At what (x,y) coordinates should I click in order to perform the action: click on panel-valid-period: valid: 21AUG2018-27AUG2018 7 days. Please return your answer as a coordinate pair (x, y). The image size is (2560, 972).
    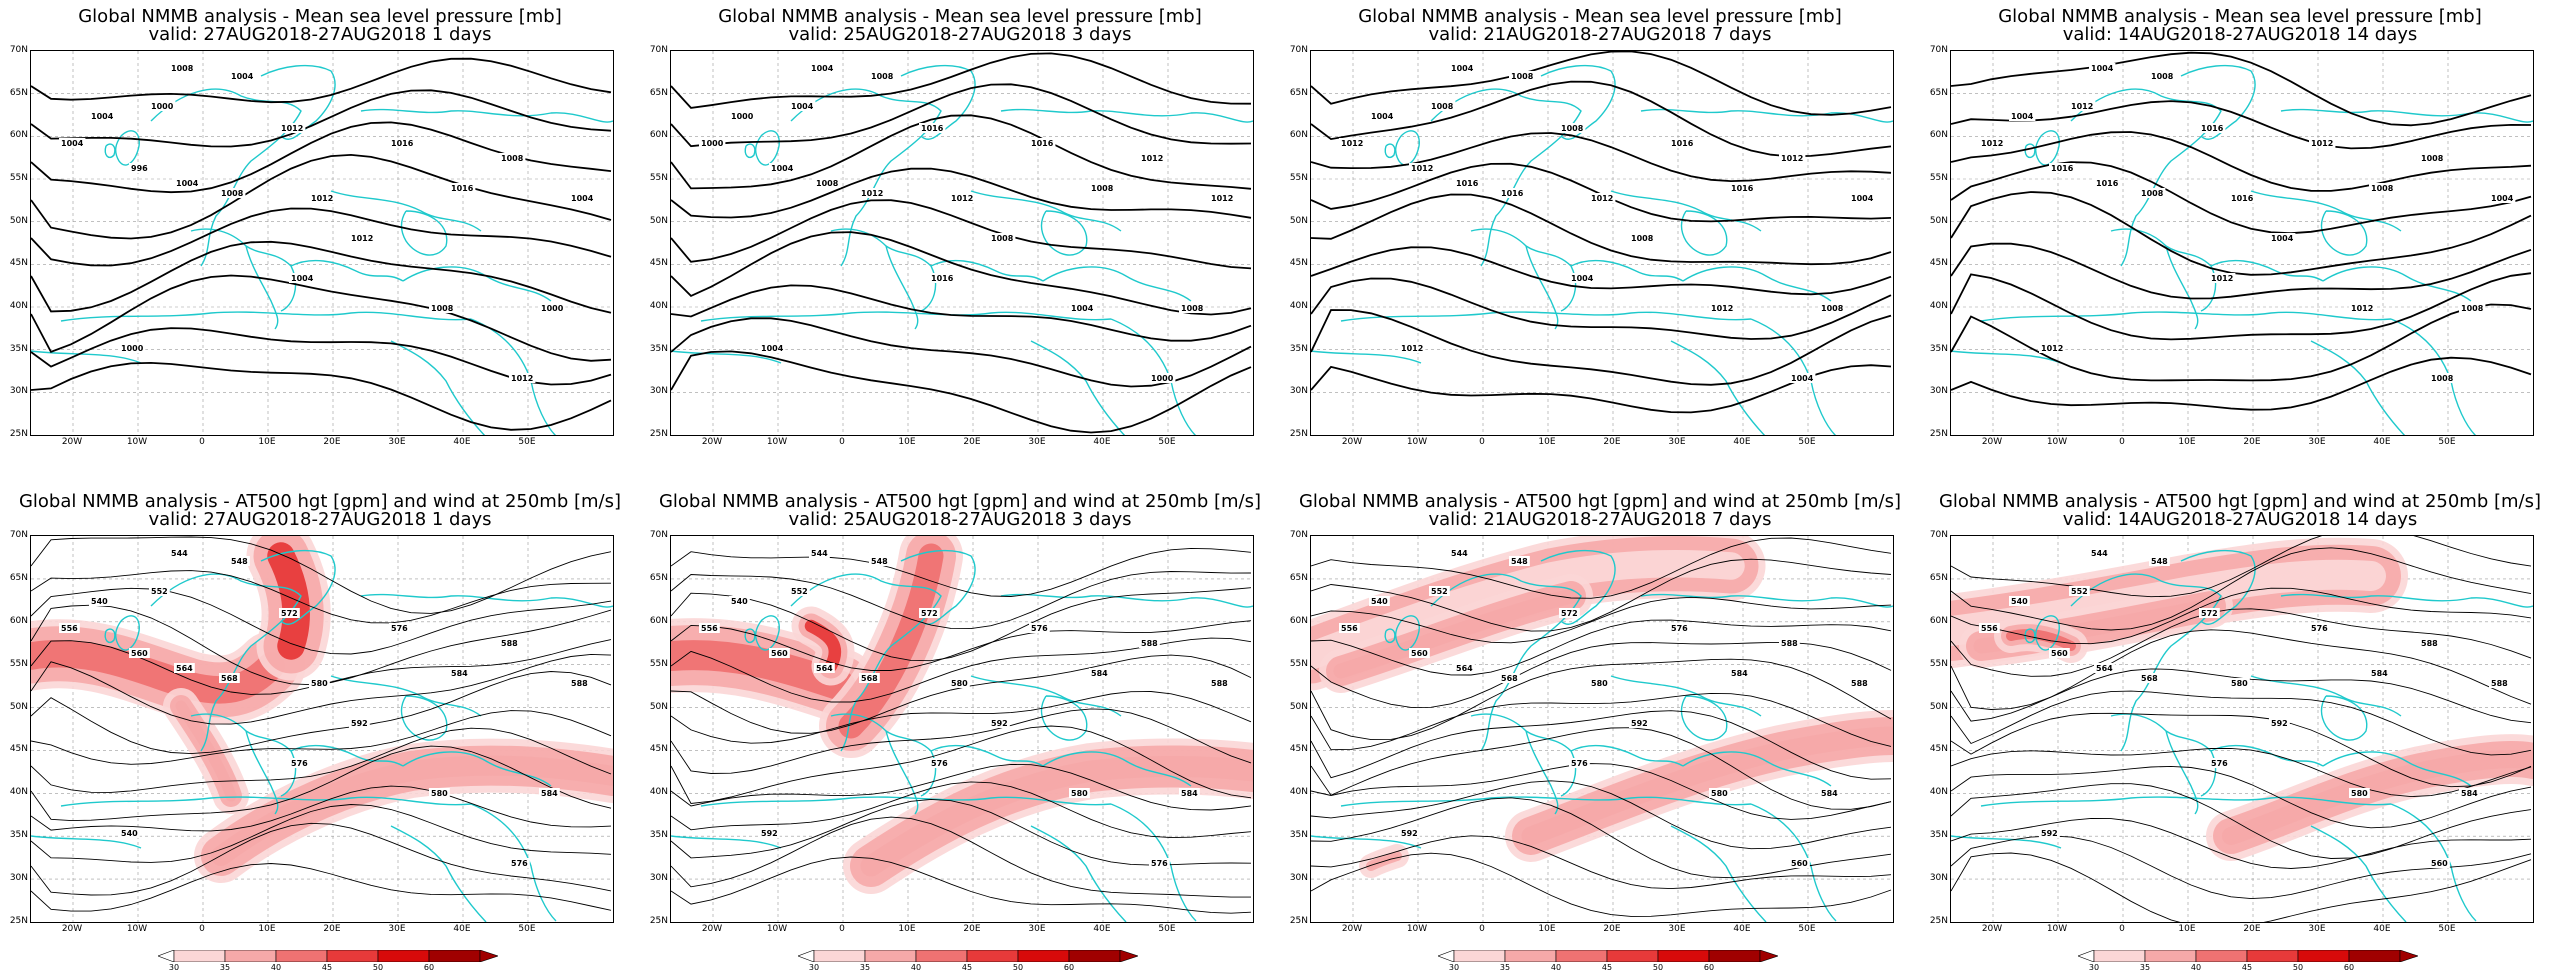
    Looking at the image, I should click on (1600, 34).